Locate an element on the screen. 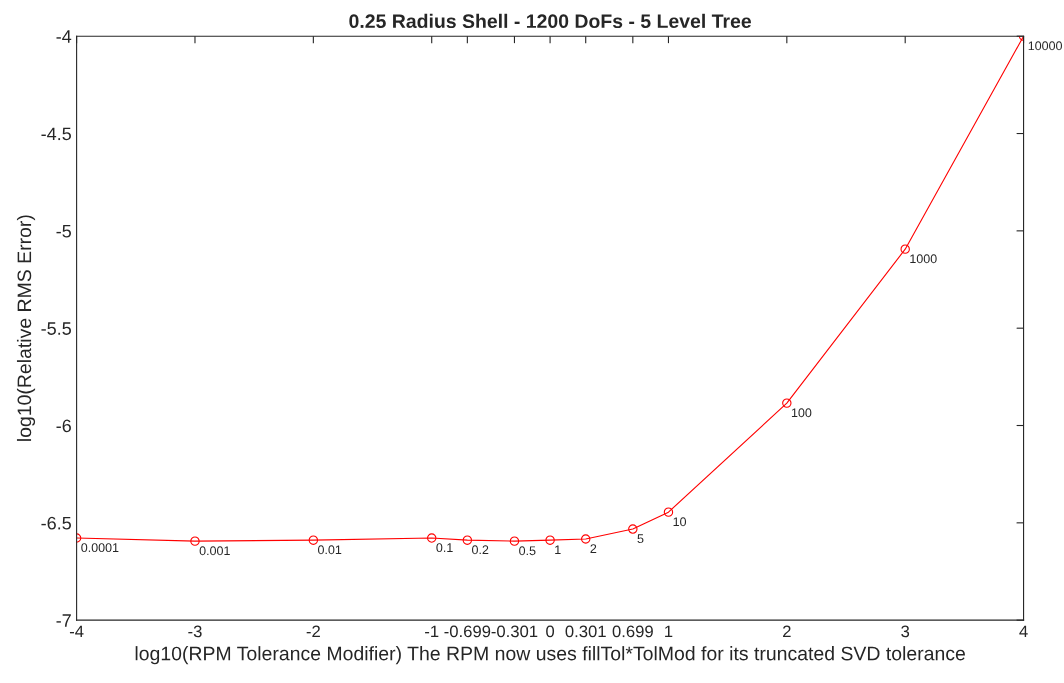 This screenshot has height=683, width=1064. x-tick-label: -2 is located at coordinates (313, 631).